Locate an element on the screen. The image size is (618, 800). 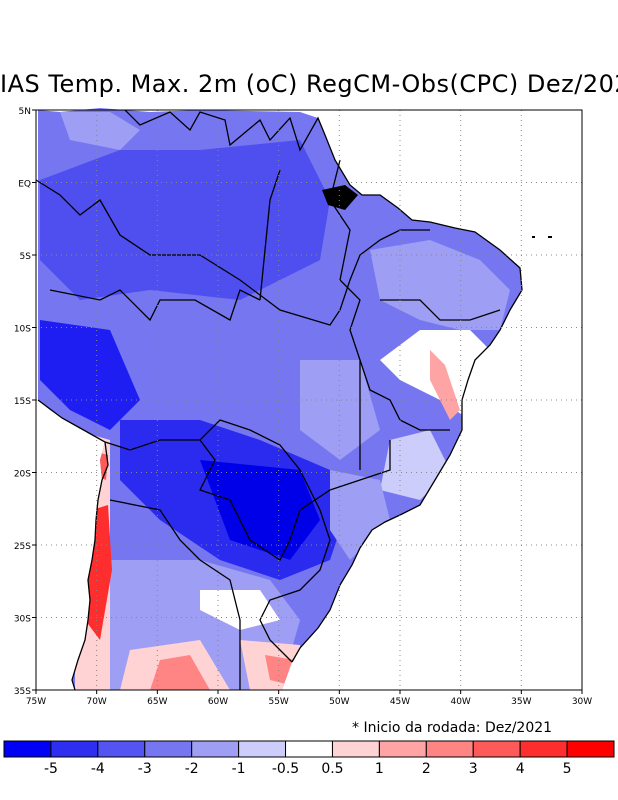
colorbar-label: 3 is located at coordinates (473, 769).